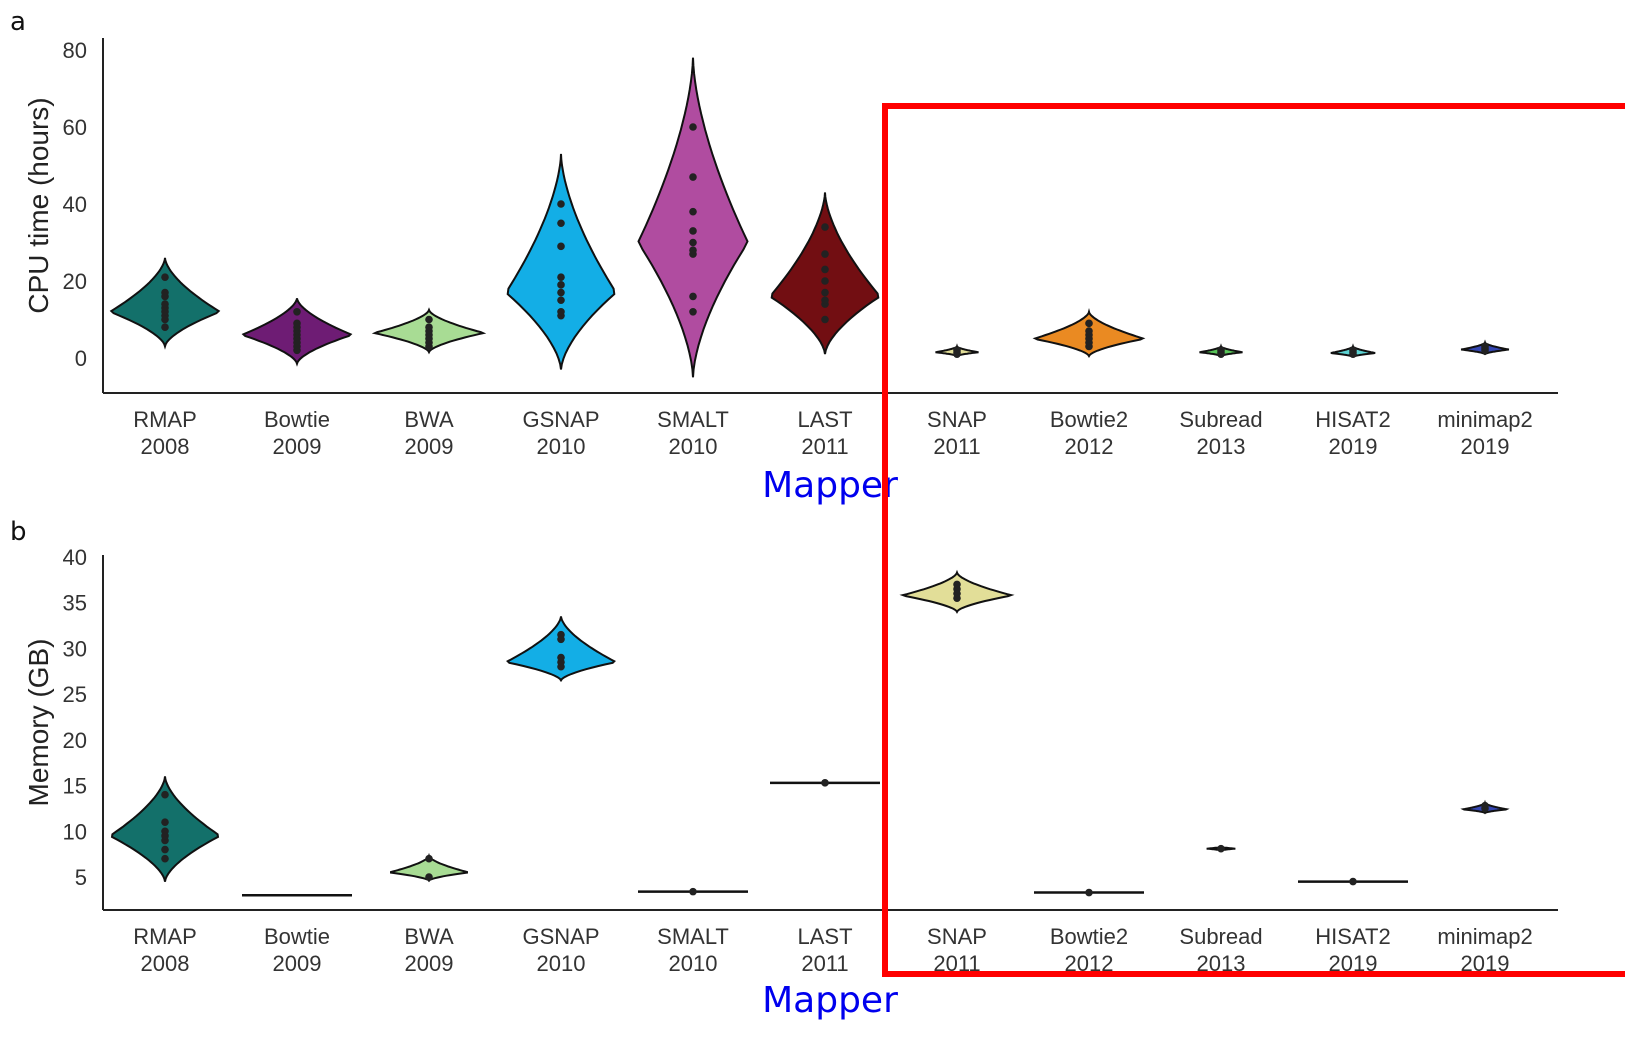 The image size is (1625, 1040). Describe the element at coordinates (18, 22) in the screenshot. I see `panel-label-a: a` at that location.